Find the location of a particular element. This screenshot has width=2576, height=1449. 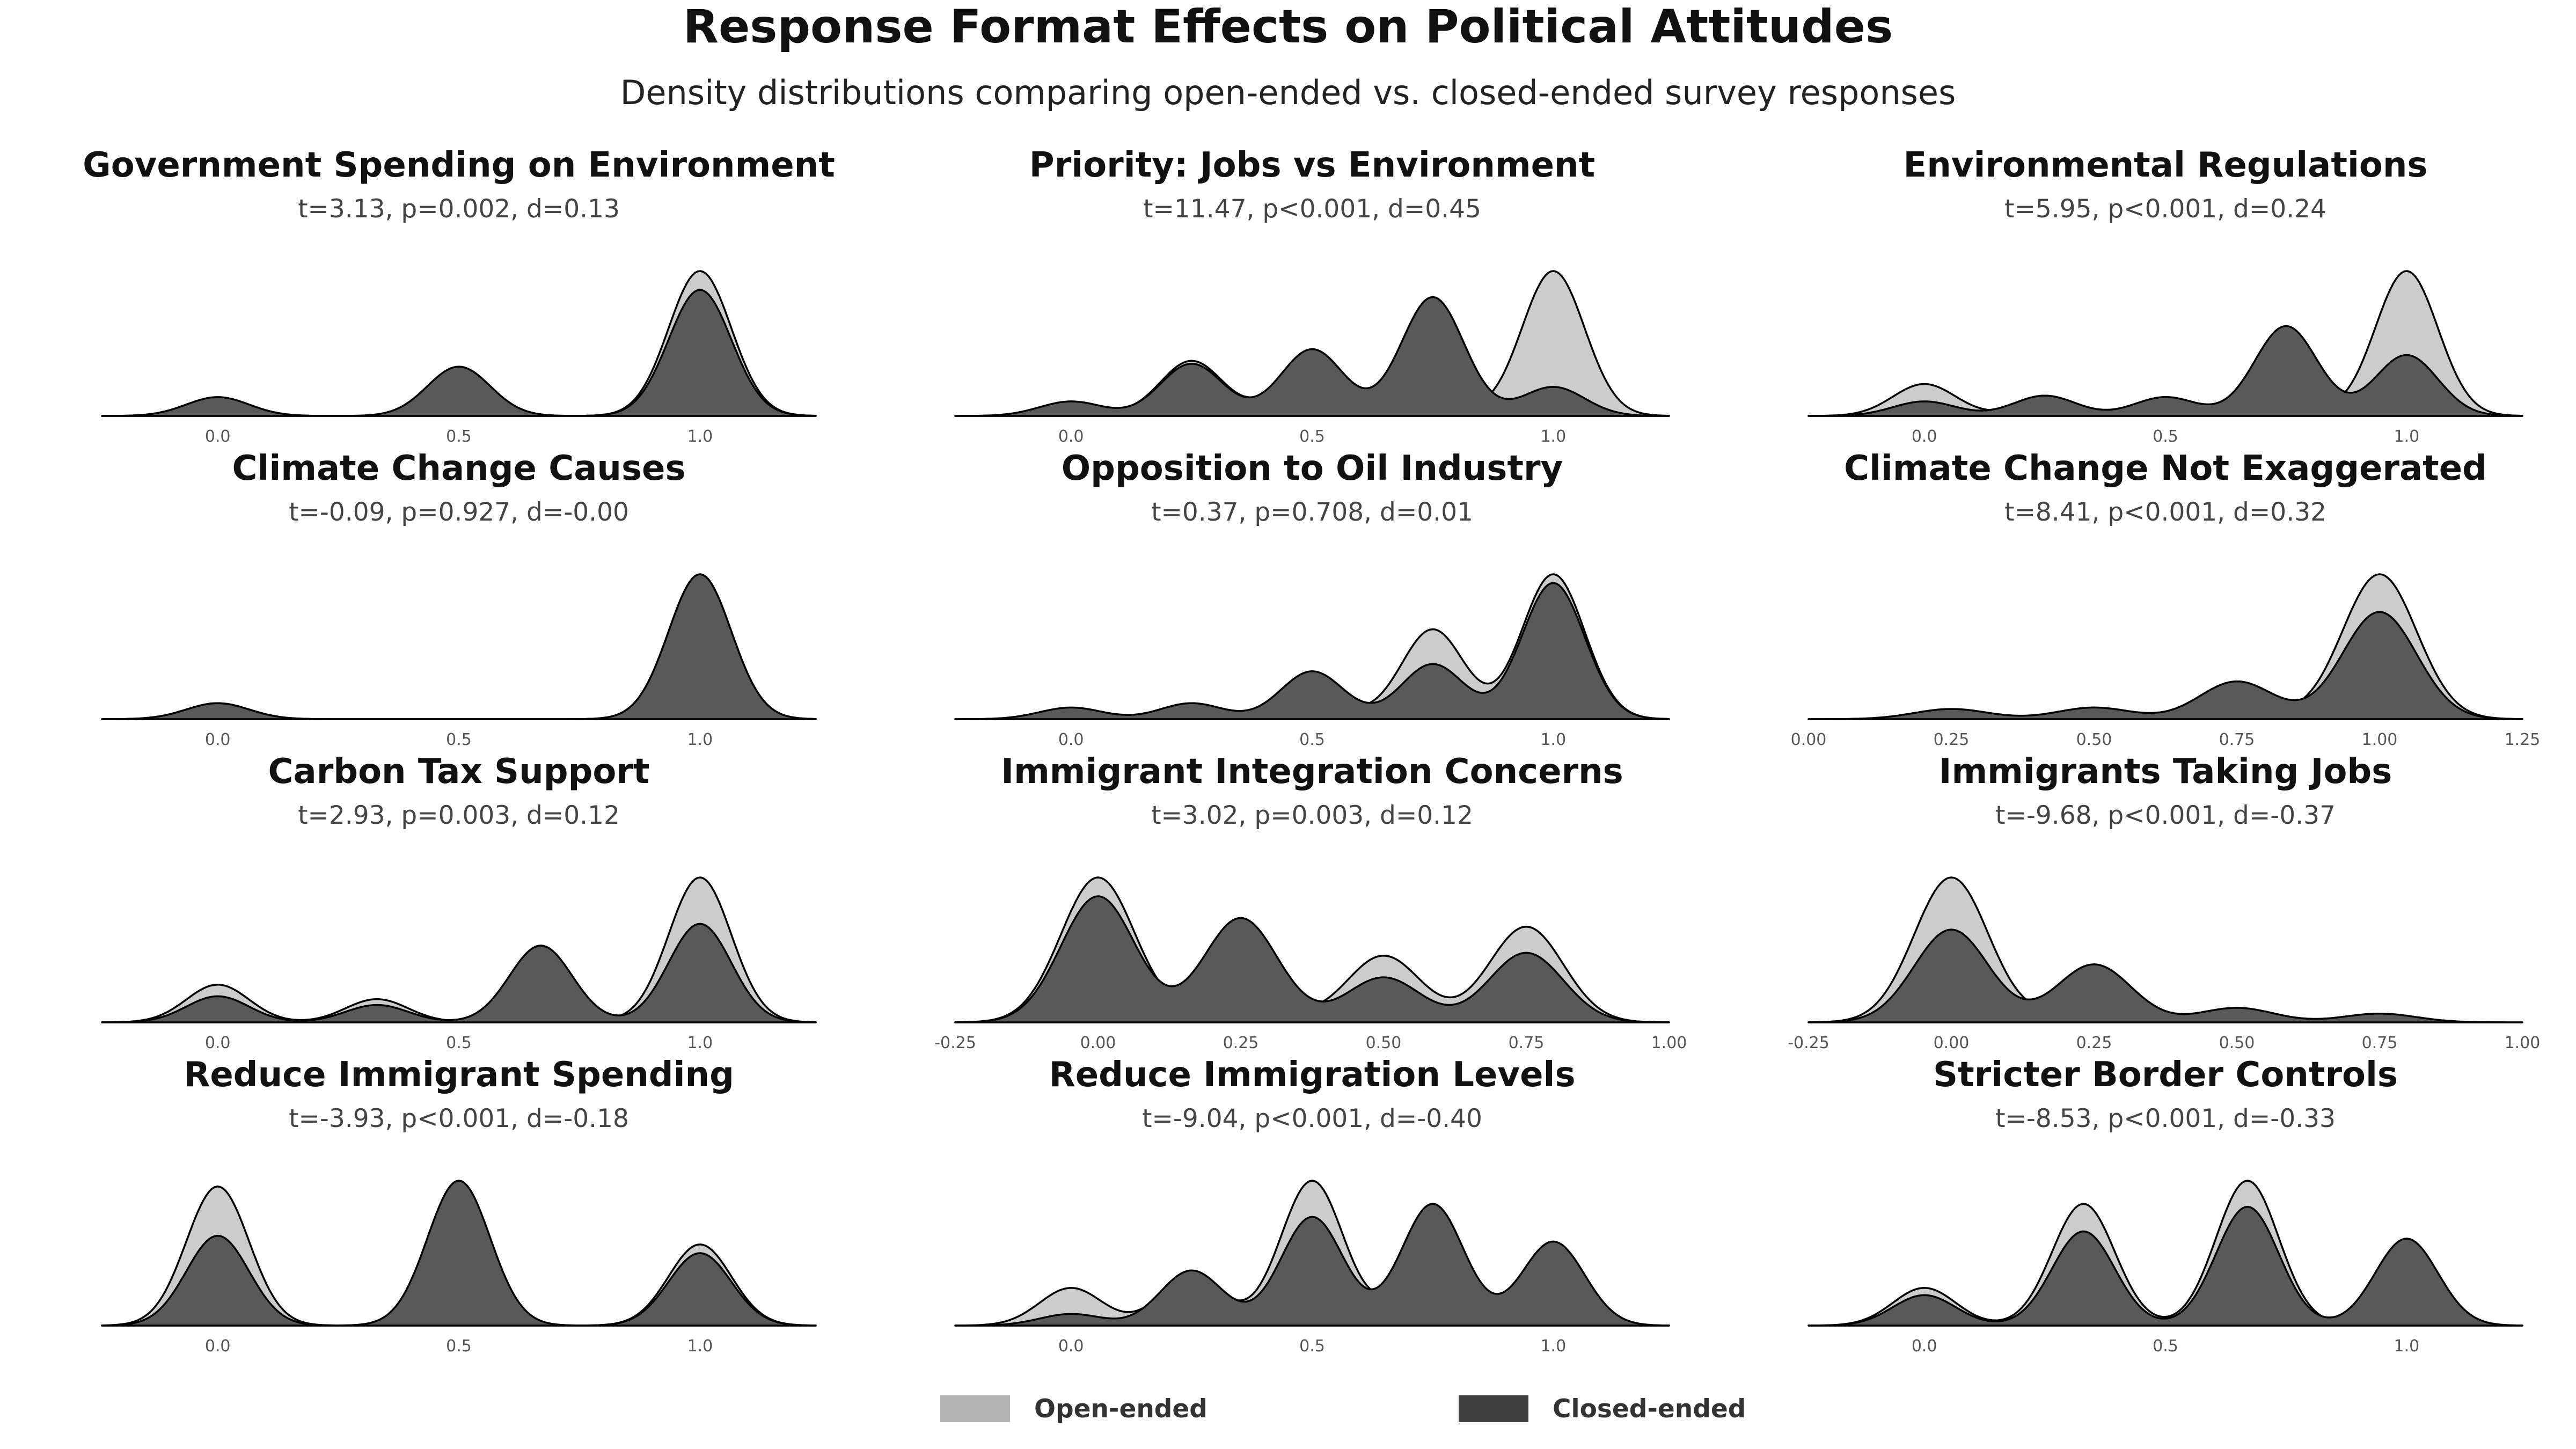

panel-stats: t=-0.09, p=0.927, d=-0.00 is located at coordinates (459, 512).